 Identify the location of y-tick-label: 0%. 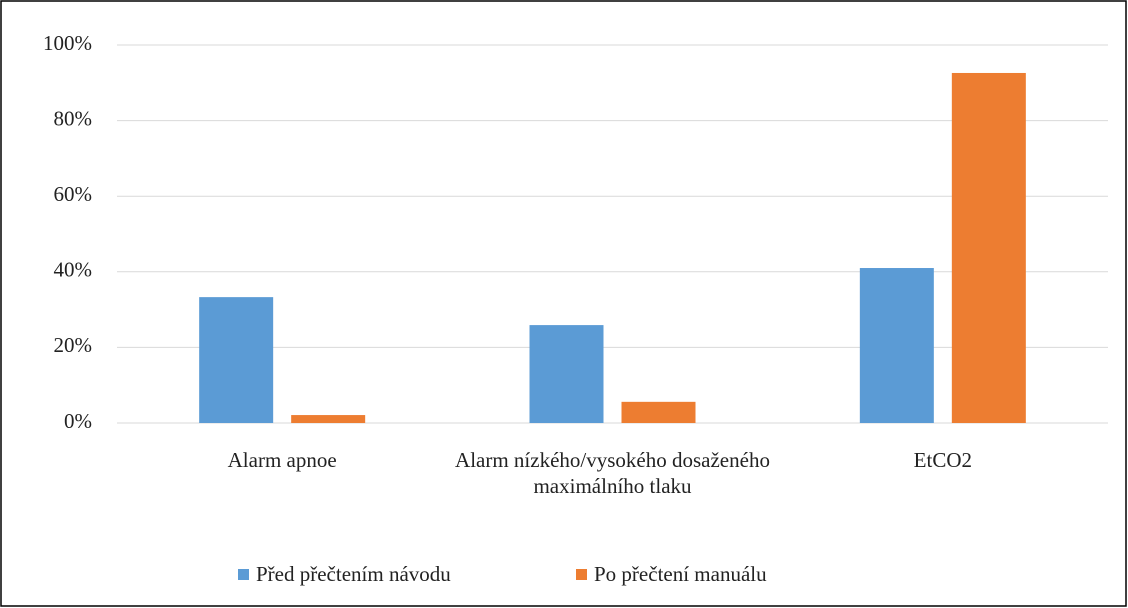
(78, 421).